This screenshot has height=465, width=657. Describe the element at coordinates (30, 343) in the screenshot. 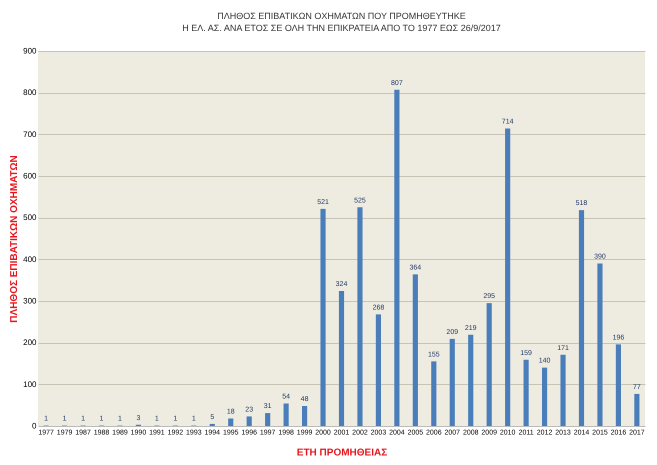

I see `y-tick-label: 200` at that location.